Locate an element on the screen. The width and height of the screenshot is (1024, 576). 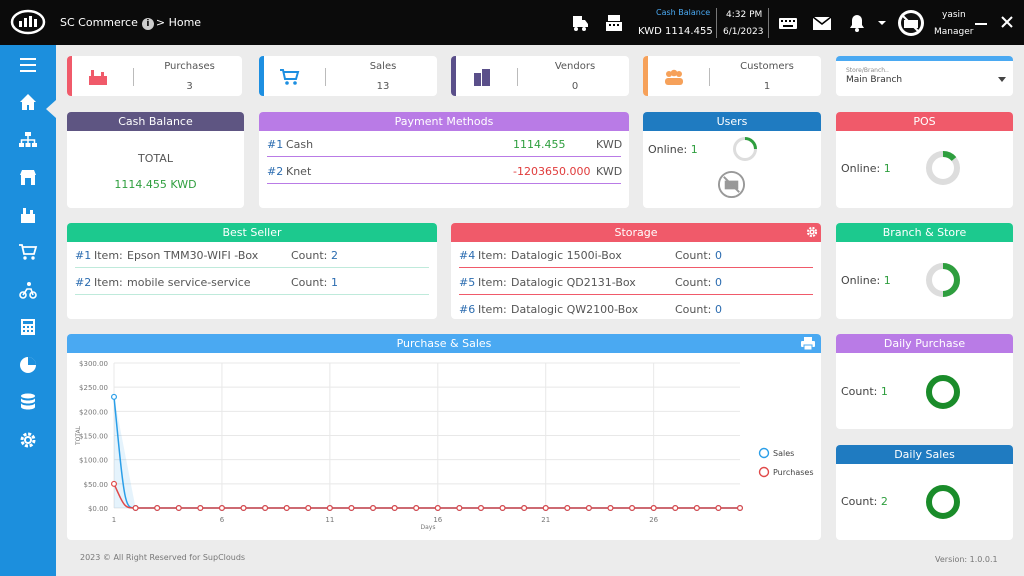
row-currency: KWD is located at coordinates (609, 144).